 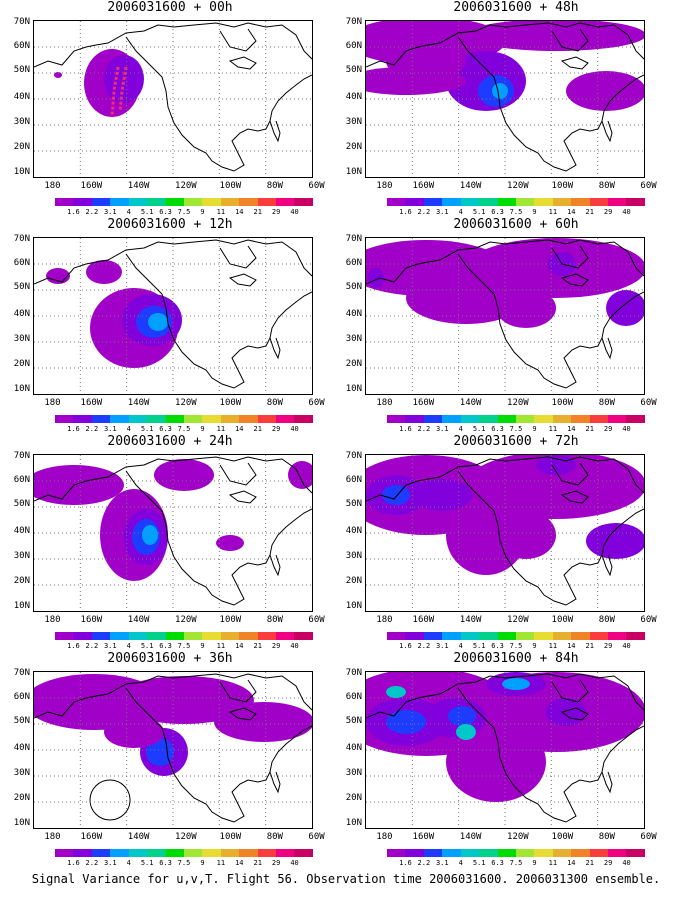 What do you see at coordinates (257, 646) in the screenshot?
I see `colorbar-label: 21` at bounding box center [257, 646].